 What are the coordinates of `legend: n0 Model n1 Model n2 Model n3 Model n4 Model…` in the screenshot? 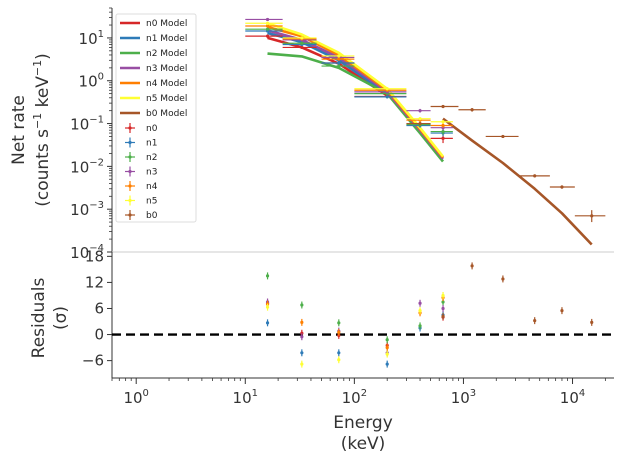 It's located at (156, 118).